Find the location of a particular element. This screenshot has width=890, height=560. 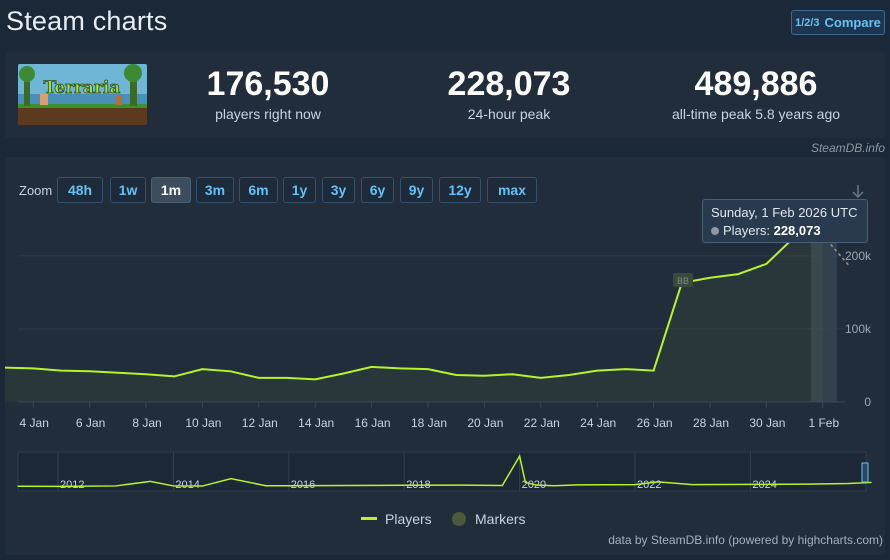

navigator-year-label: 2022 is located at coordinates (649, 485).